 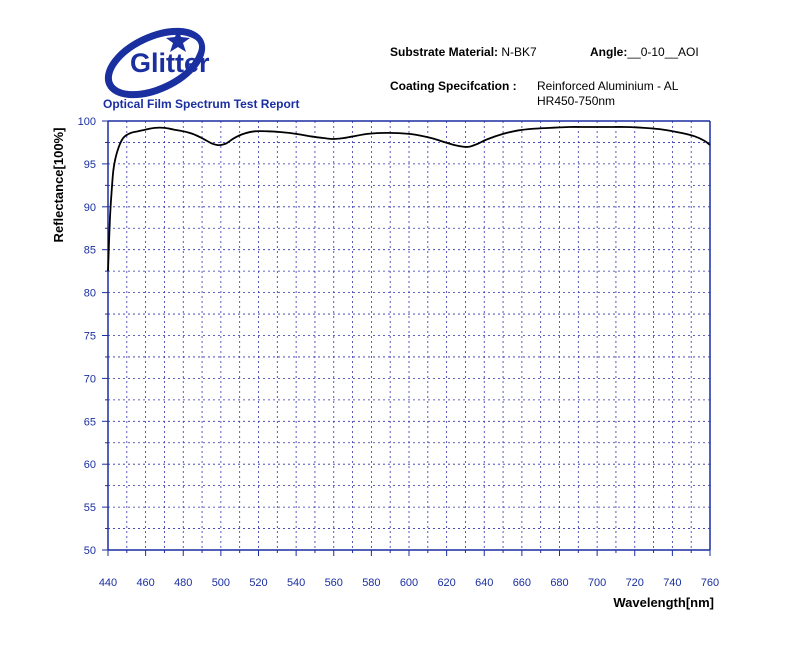 I want to click on y-tick-labels: 50 55 60 65 70 75 80 85 90 95 100, so click(x=87, y=336).